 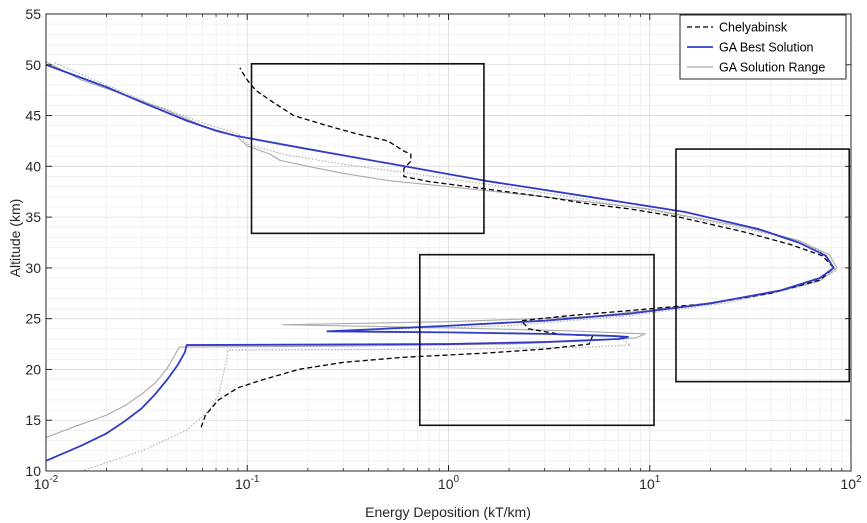 I want to click on x-tick-label-exponent: 1, so click(x=658, y=479).